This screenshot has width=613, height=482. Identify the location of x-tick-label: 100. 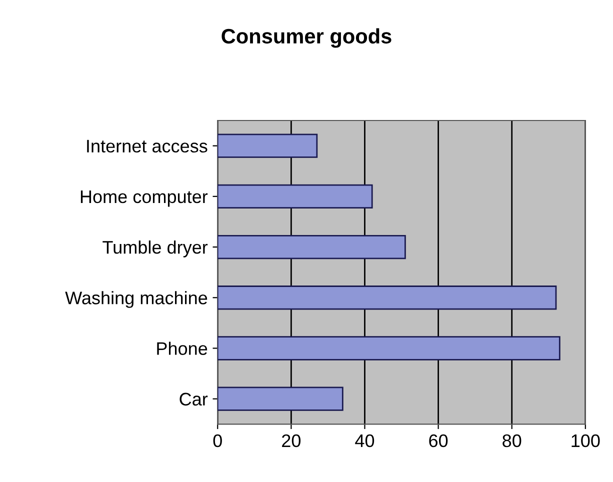
(586, 441).